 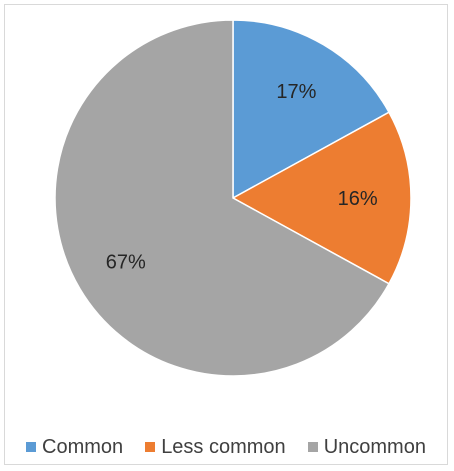 I want to click on legend-swatch-less-common, so click(x=150, y=447).